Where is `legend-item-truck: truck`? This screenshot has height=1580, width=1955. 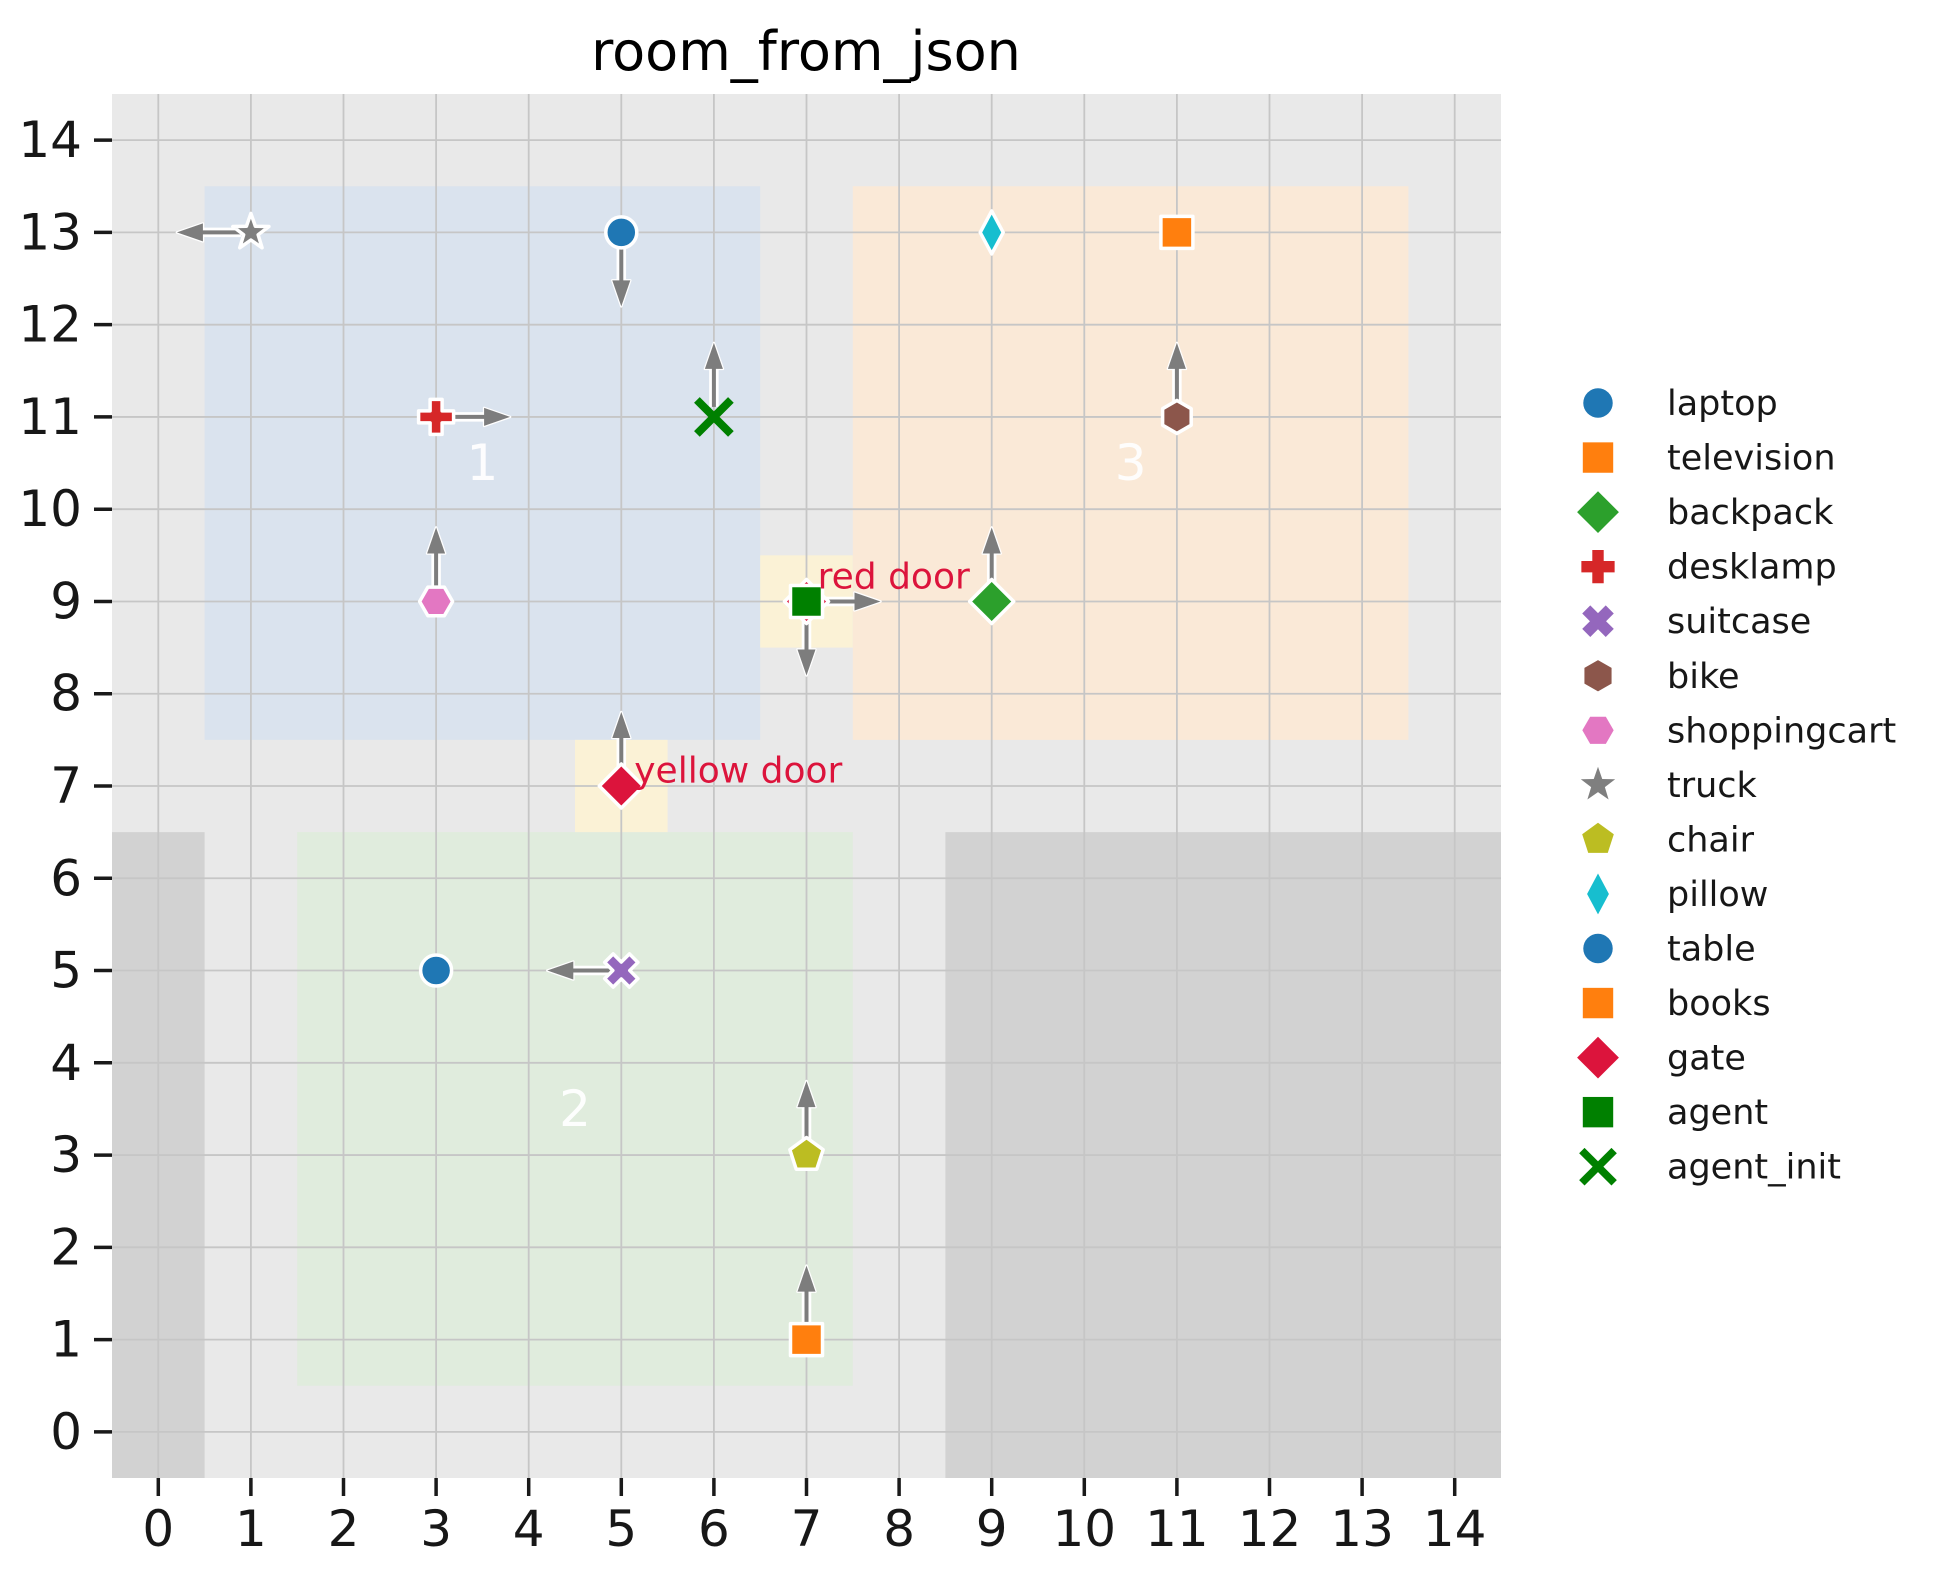 legend-item-truck: truck is located at coordinates (1669, 786).